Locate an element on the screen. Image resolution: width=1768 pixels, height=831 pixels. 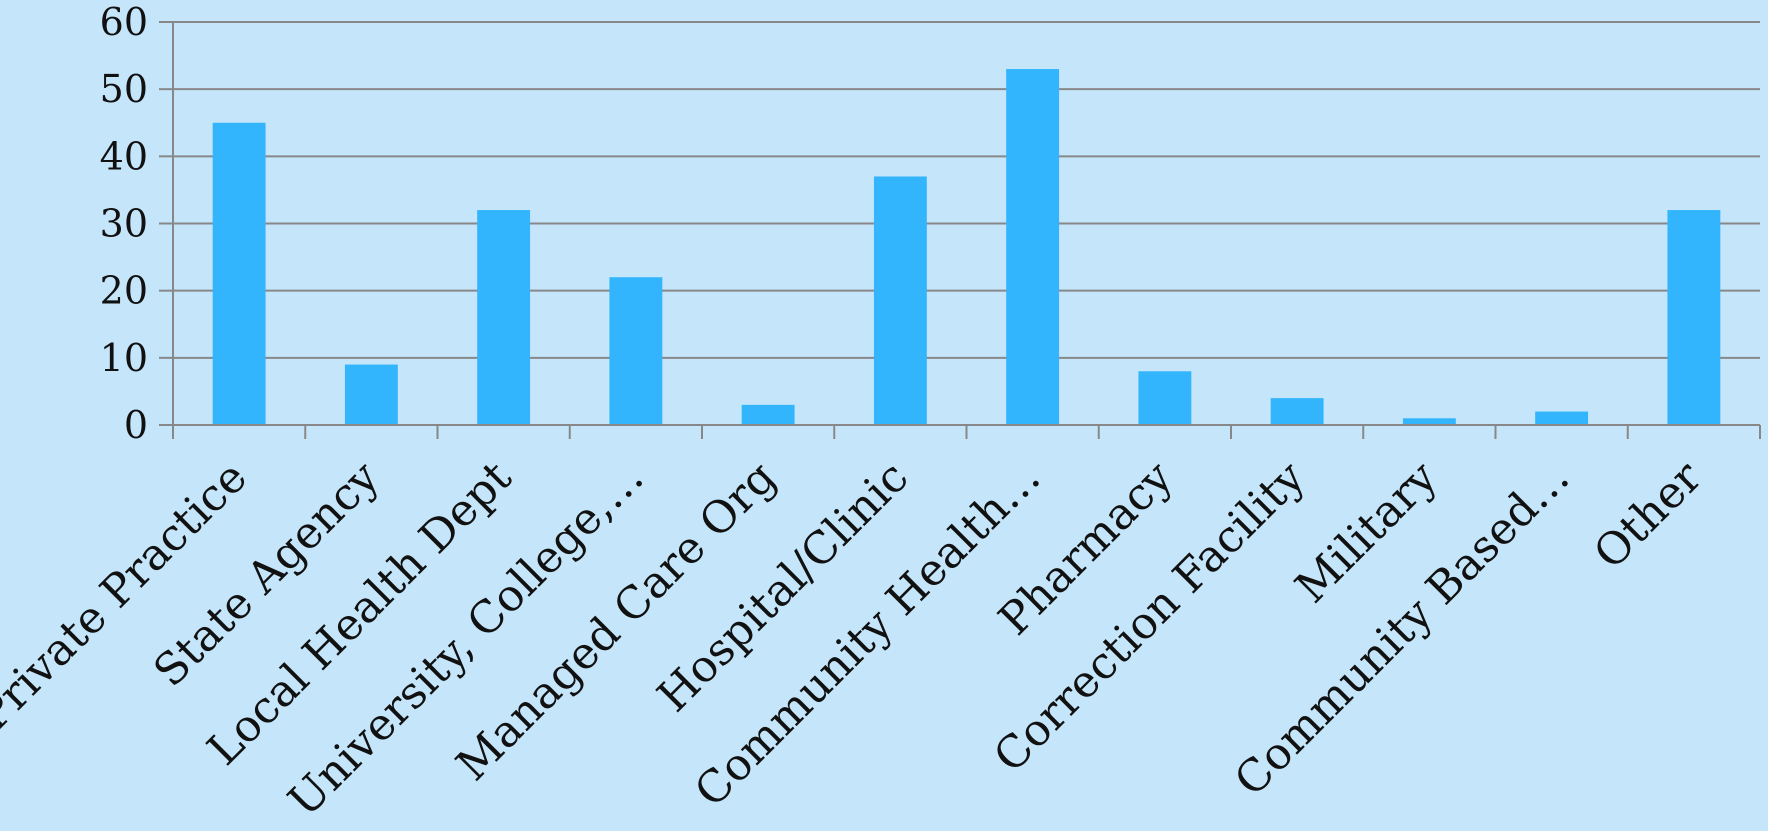
y-tick-label: 60 is located at coordinates (124, 22).